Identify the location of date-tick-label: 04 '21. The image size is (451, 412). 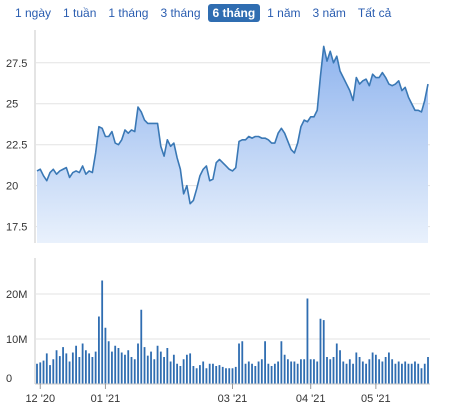
(311, 399).